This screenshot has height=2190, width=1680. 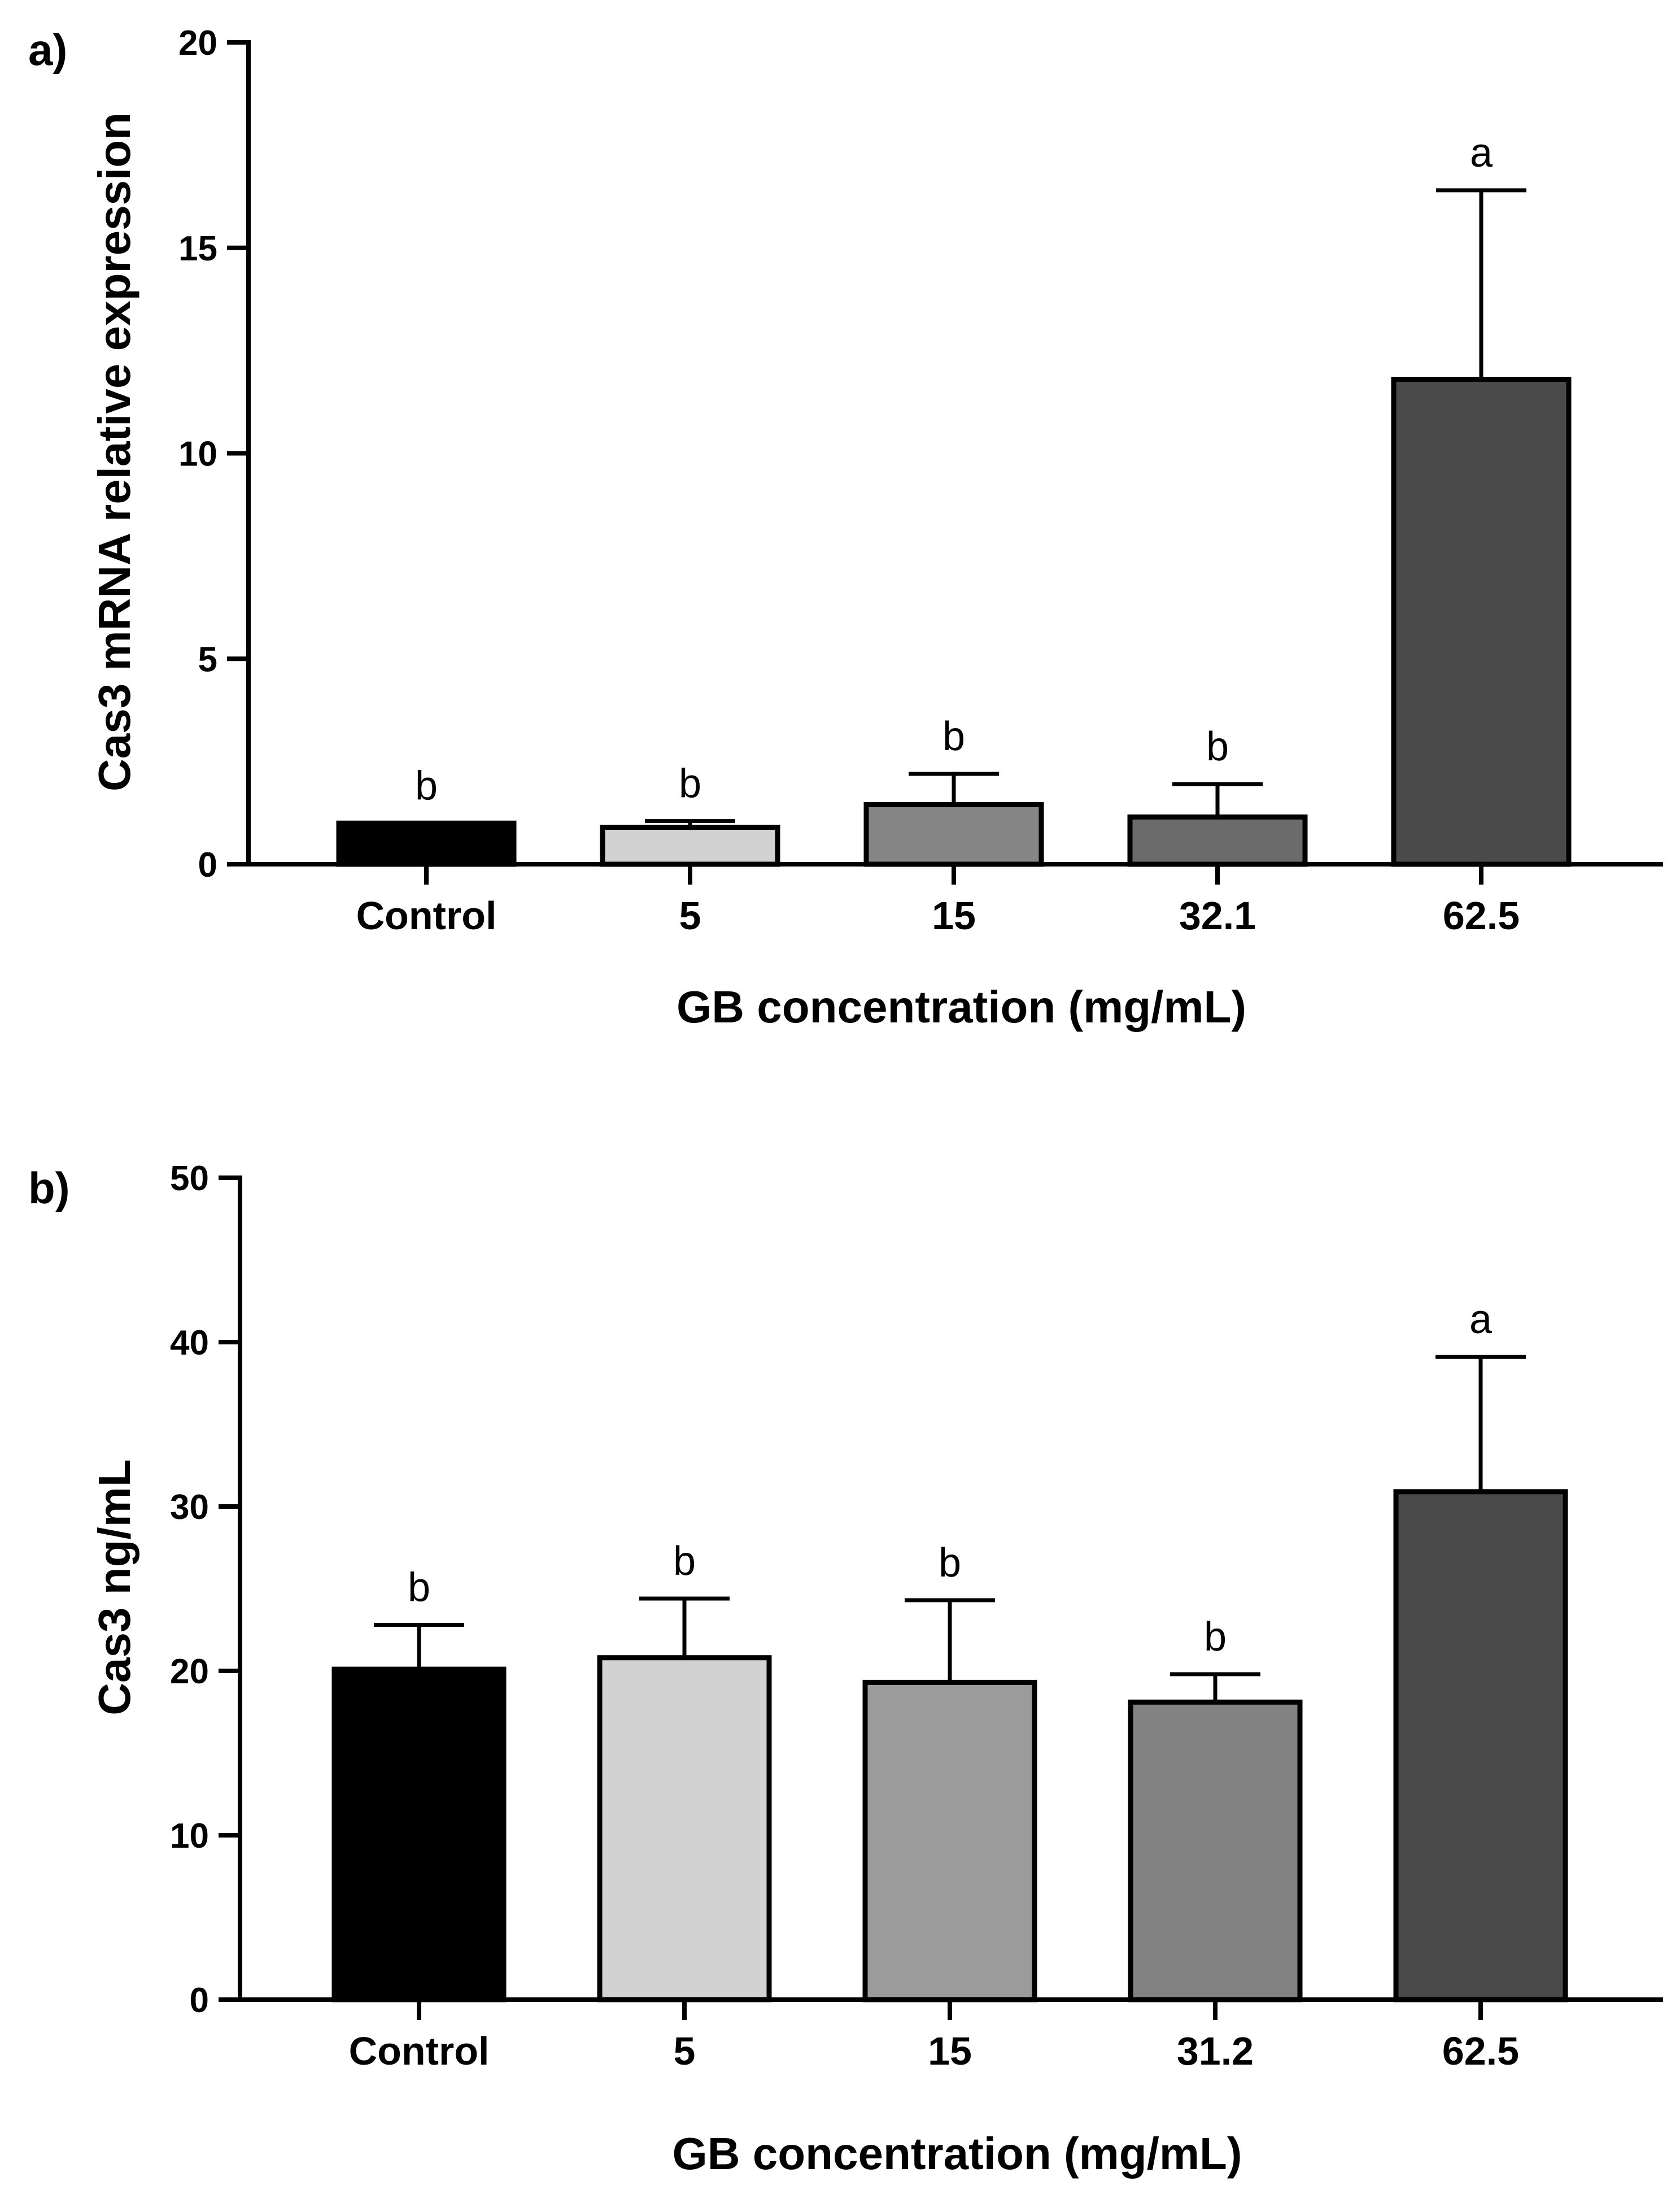 What do you see at coordinates (189, 1507) in the screenshot?
I see `y-tick-label: 30` at bounding box center [189, 1507].